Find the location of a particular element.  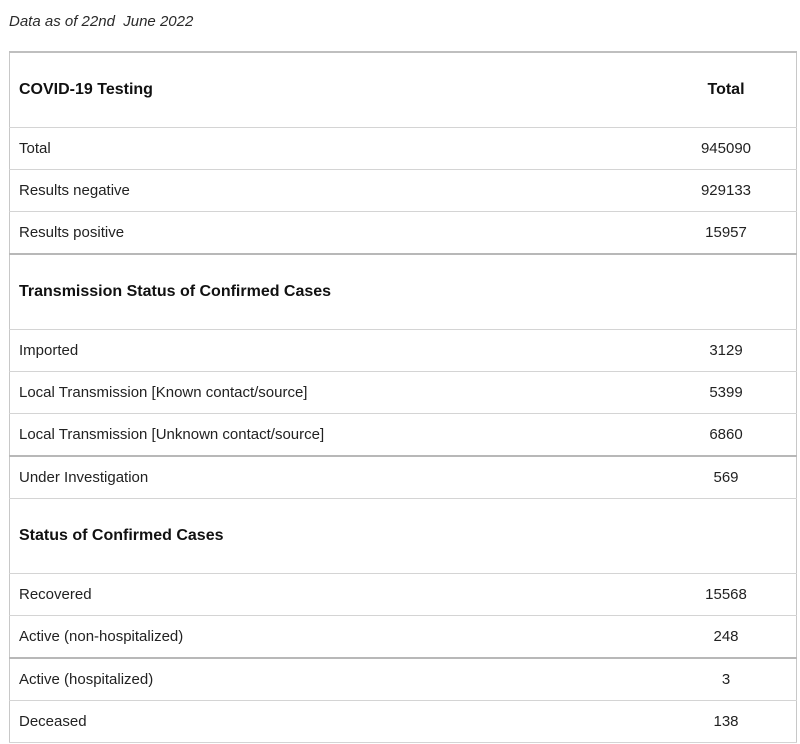

row-value: 3129 is located at coordinates (726, 350).